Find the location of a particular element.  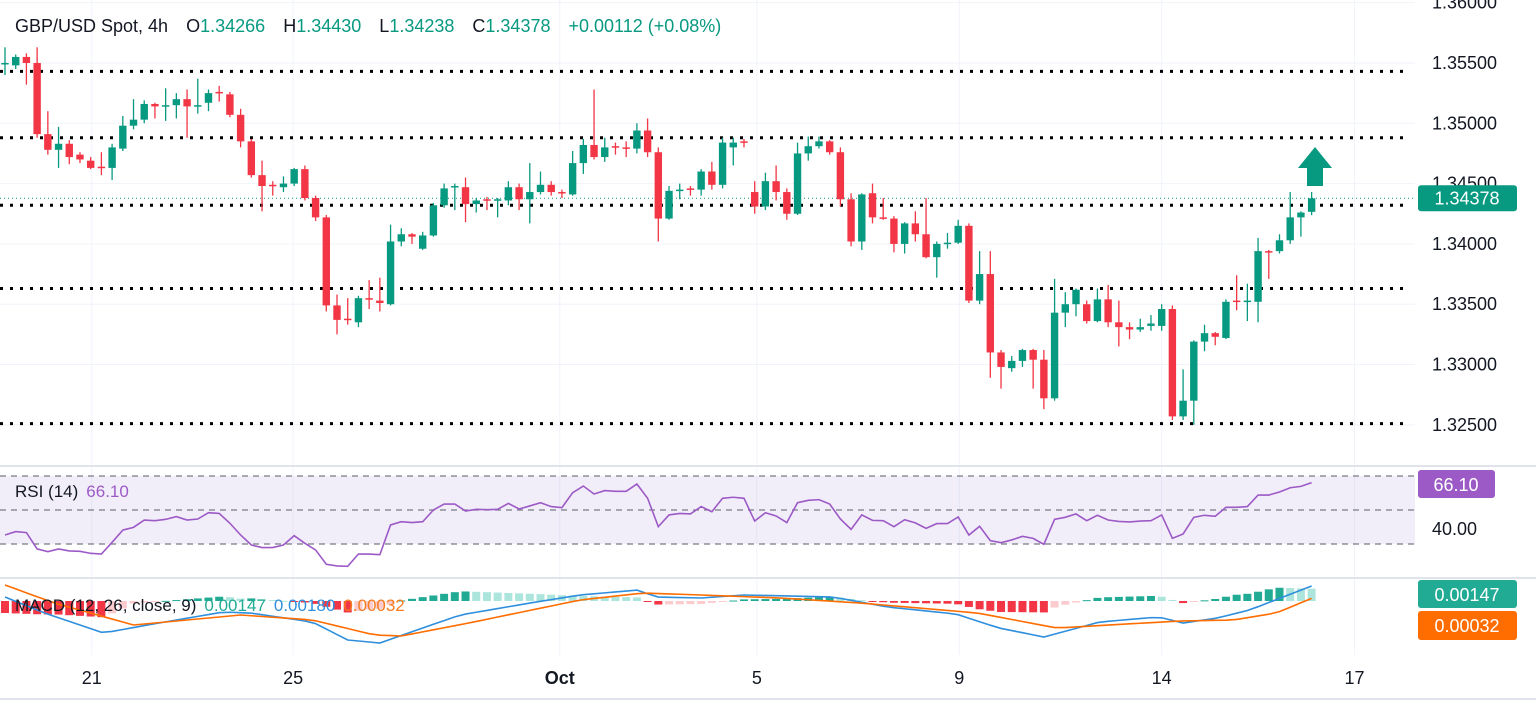

macd-line-value: 0.00180 is located at coordinates (304, 605).